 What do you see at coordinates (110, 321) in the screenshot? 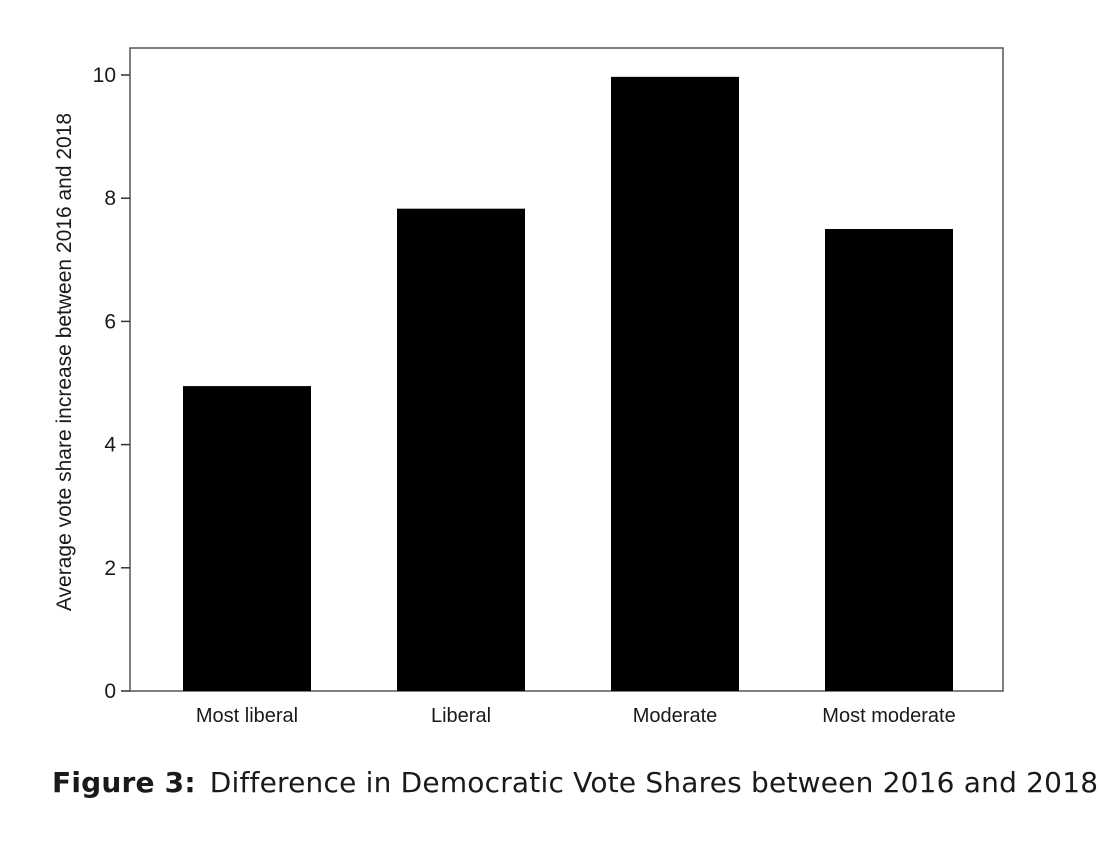
I see `y-tick-label: 6` at bounding box center [110, 321].